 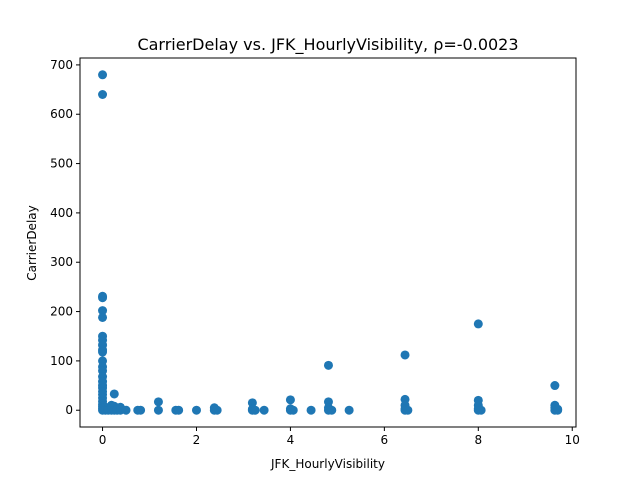 What do you see at coordinates (103, 440) in the screenshot?
I see `x-tick-label: 0` at bounding box center [103, 440].